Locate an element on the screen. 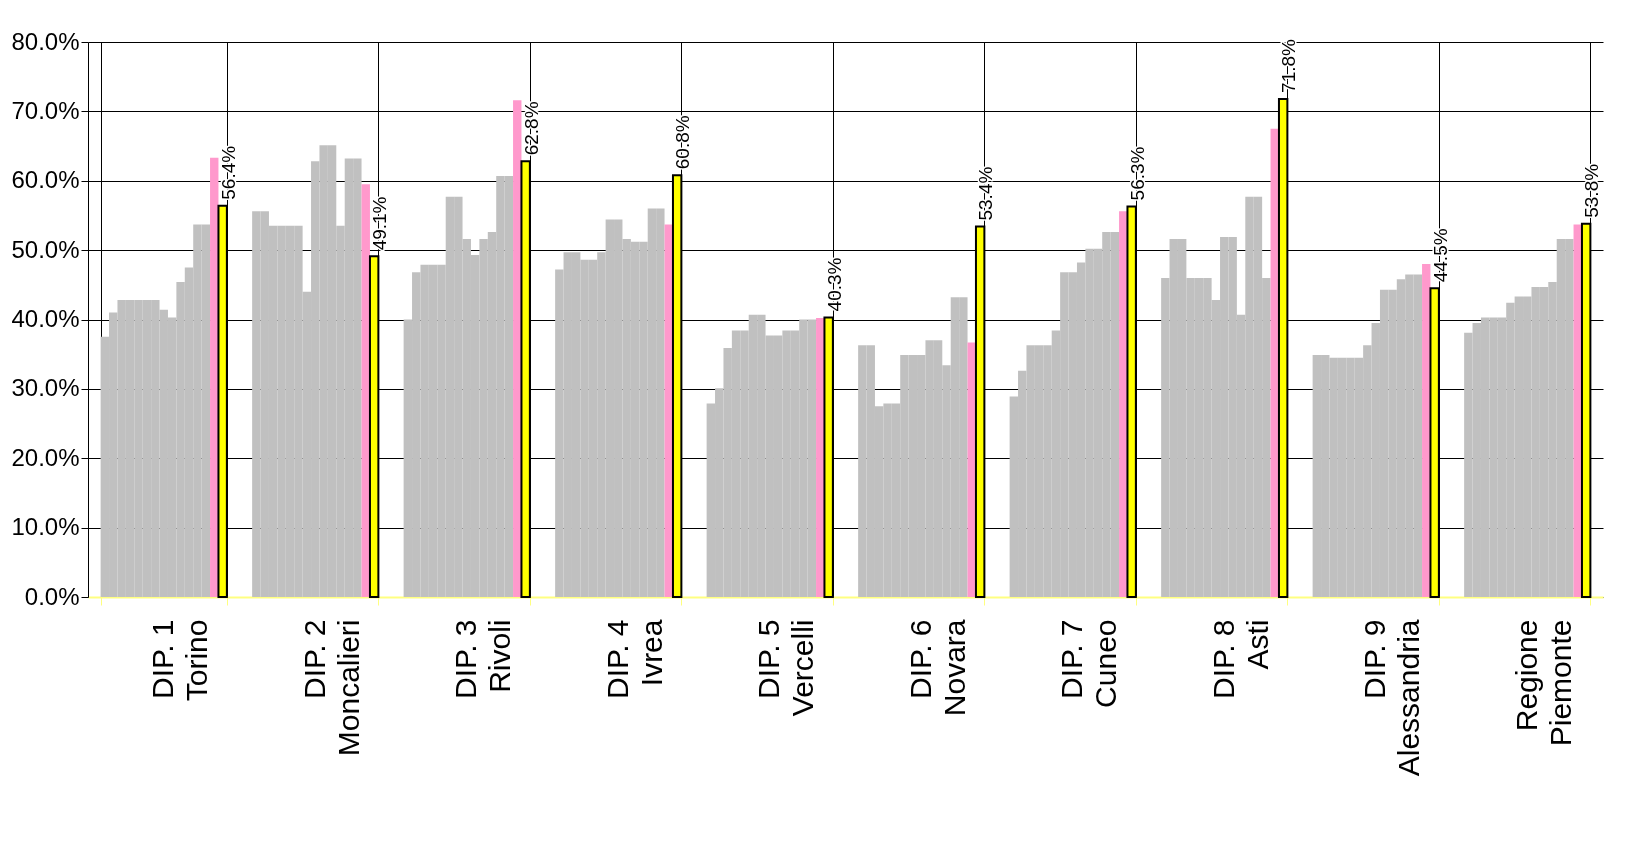  x-tick-label: DIP. 7 Cuneo is located at coordinates (1089, 663).